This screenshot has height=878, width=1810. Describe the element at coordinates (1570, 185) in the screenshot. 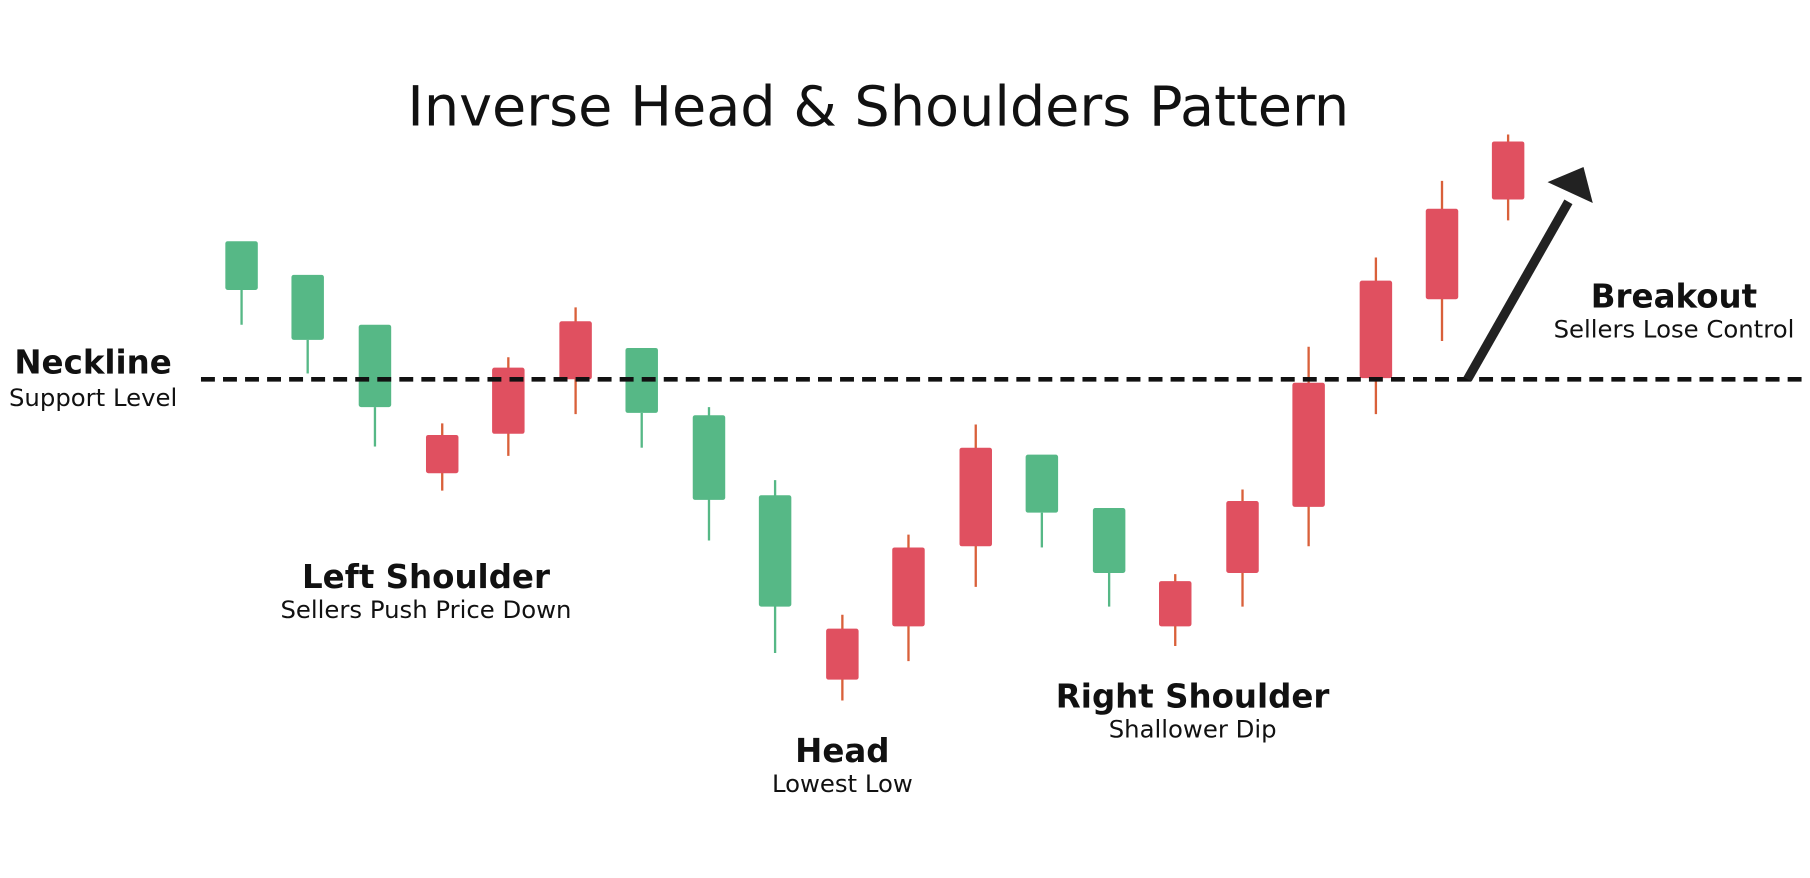

I see `arrow-head` at that location.